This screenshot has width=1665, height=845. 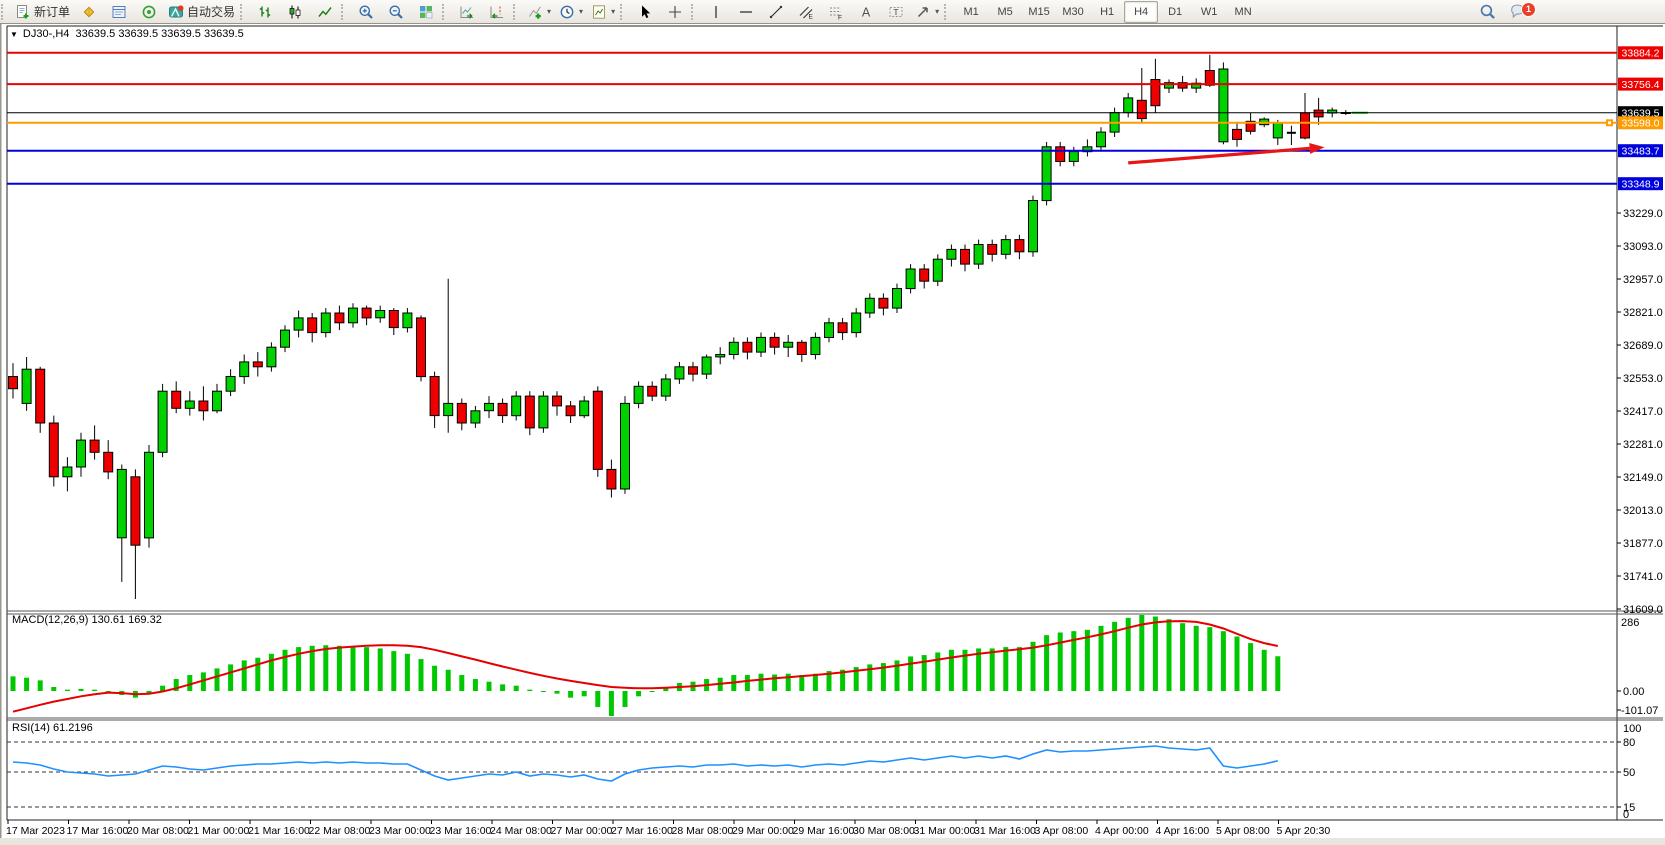 I want to click on price-horizontal-line: 33598.0, so click(x=835, y=123).